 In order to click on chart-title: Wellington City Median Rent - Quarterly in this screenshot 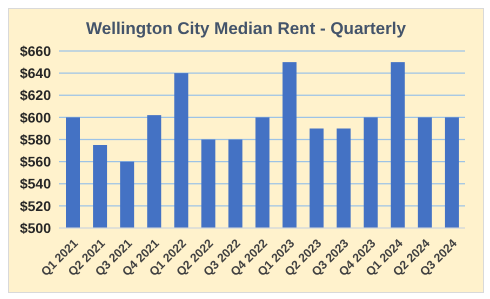, I will do `click(246, 29)`.